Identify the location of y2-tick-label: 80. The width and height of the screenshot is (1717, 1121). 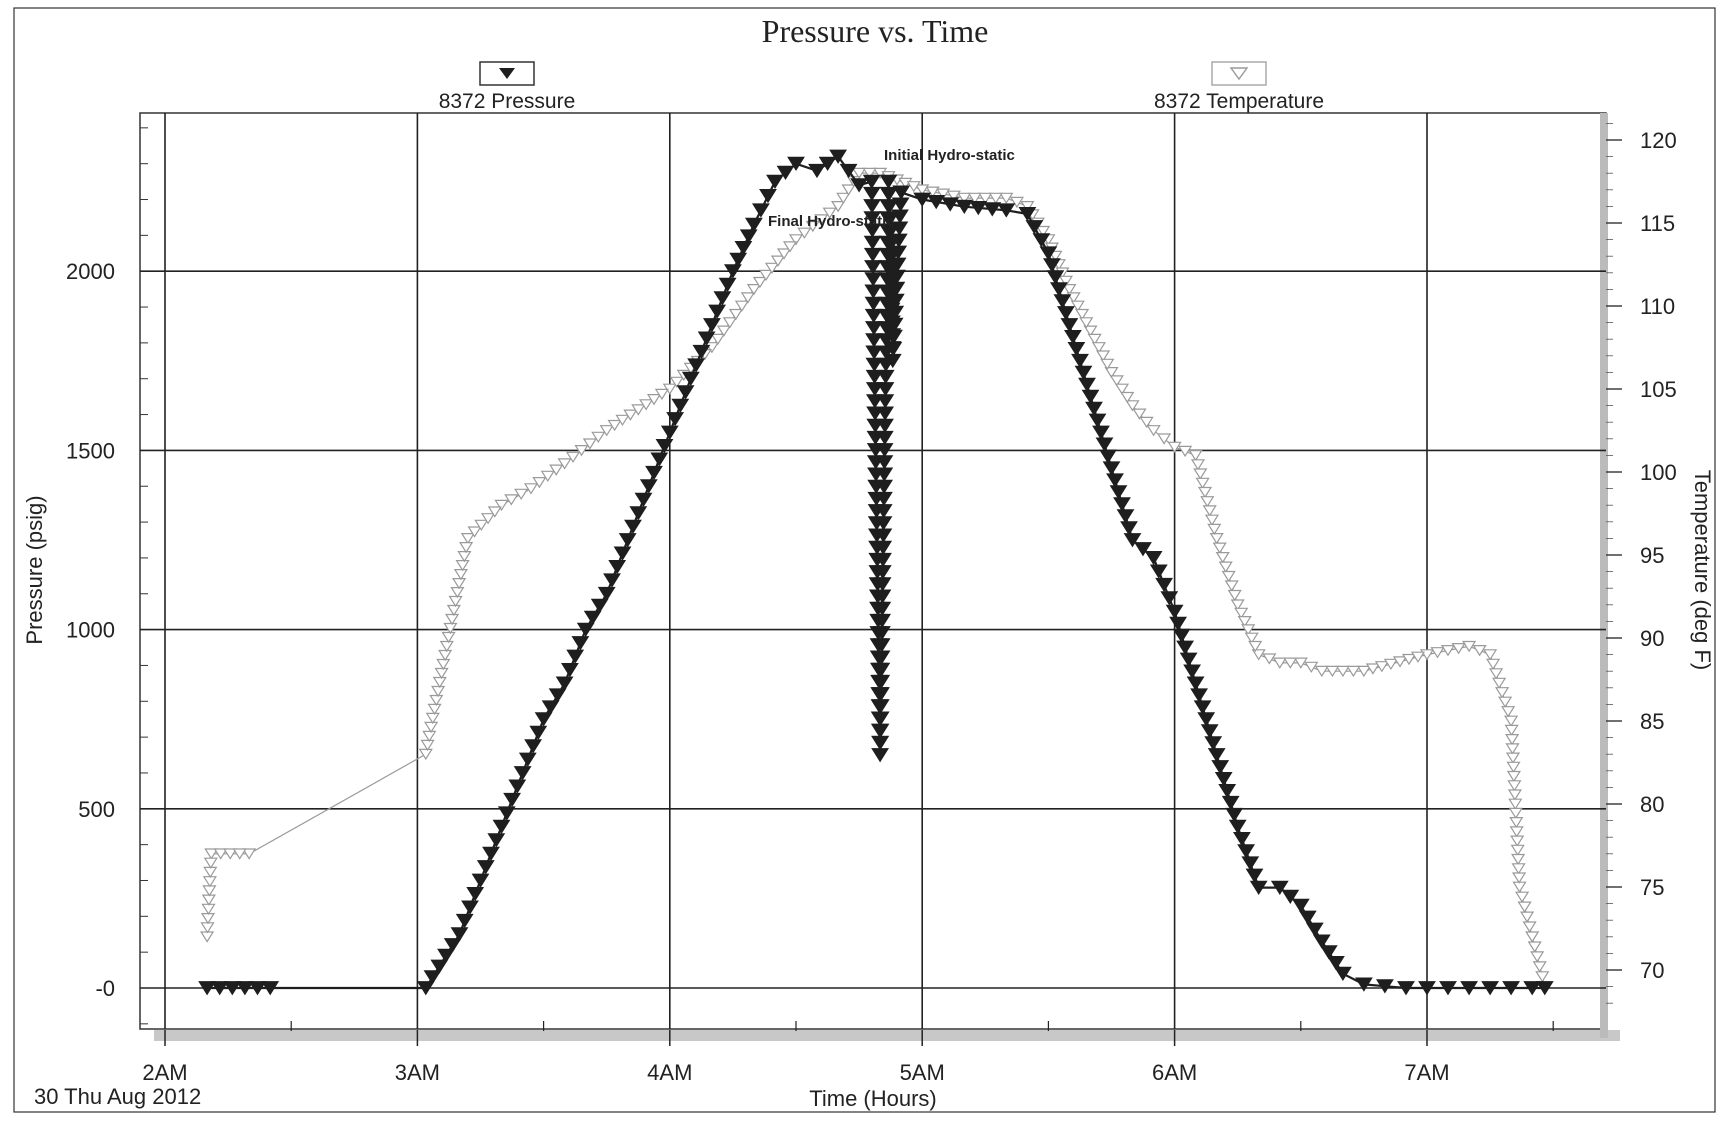
(1652, 804).